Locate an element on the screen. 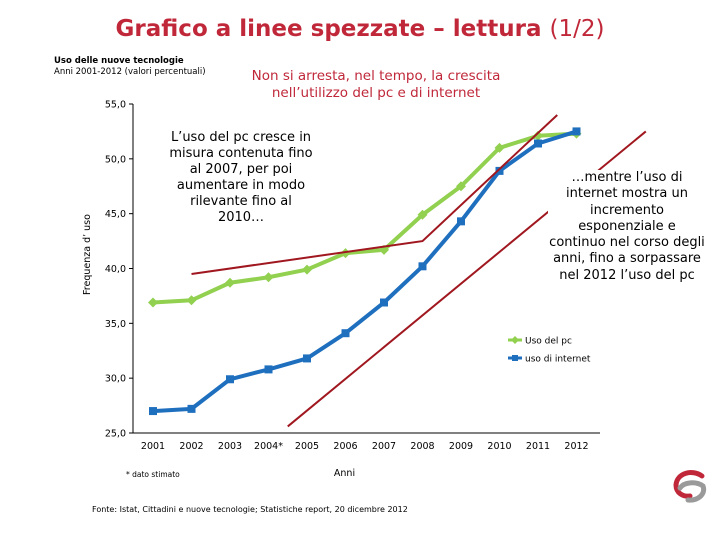 The height and width of the screenshot is (540, 720). x-tick-label: 2002 is located at coordinates (191, 446).